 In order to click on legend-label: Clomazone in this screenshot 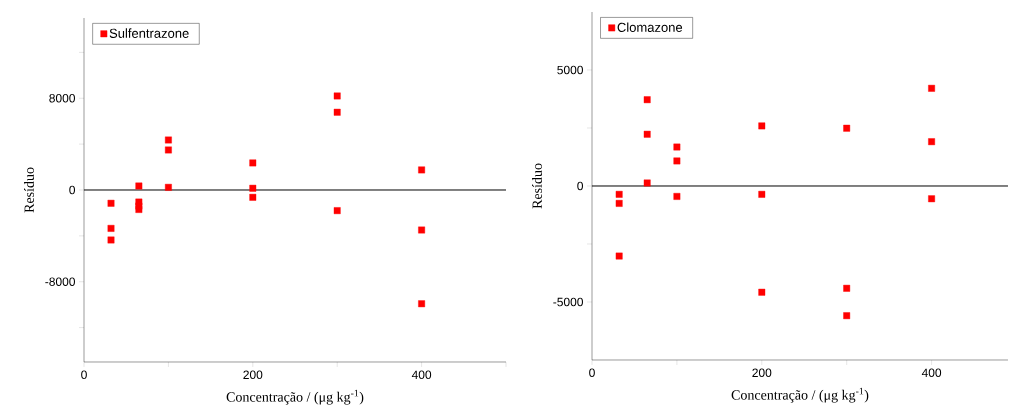, I will do `click(650, 27)`.